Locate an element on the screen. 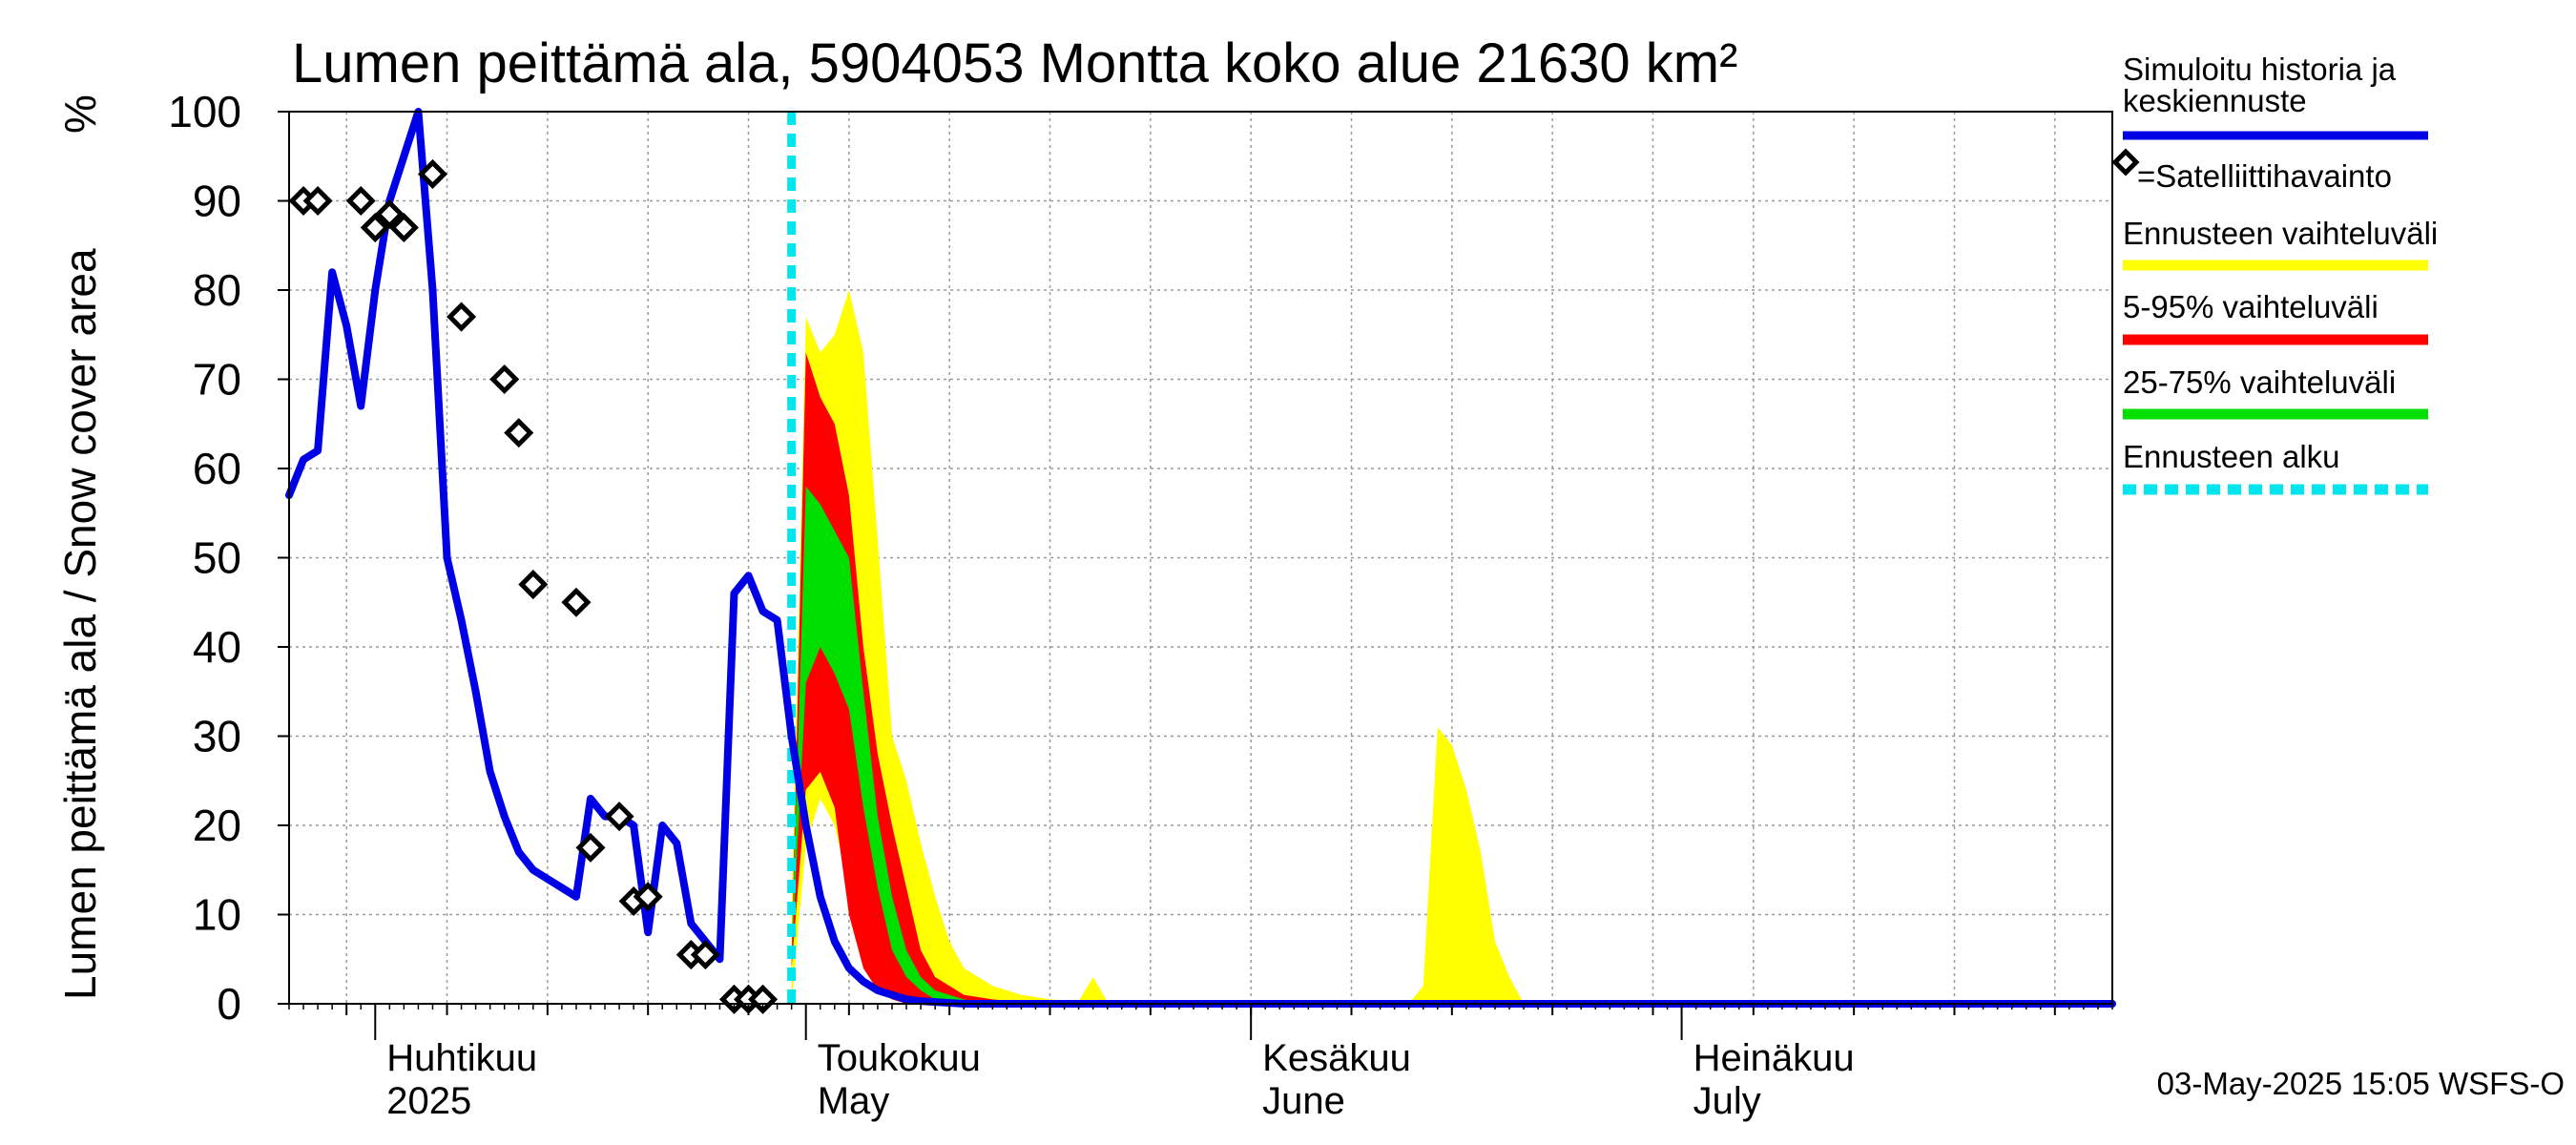 The width and height of the screenshot is (2576, 1145). y-tick-label: 0 is located at coordinates (229, 1004).